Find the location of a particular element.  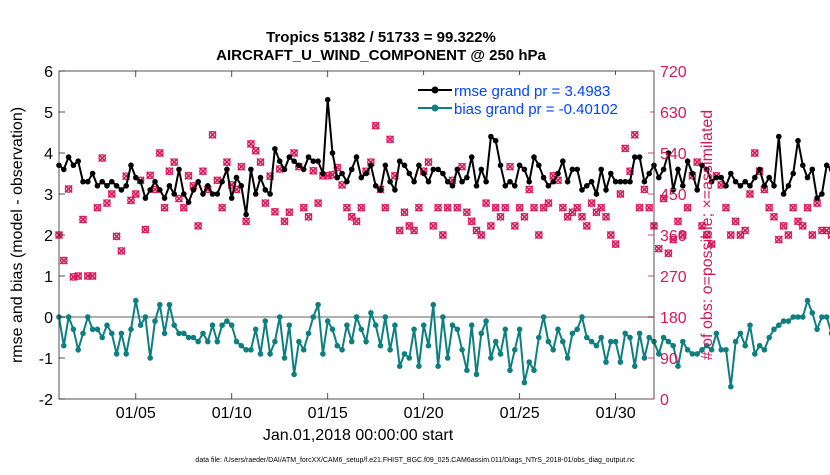

y-left-tick-label: -1 is located at coordinates (46, 359).